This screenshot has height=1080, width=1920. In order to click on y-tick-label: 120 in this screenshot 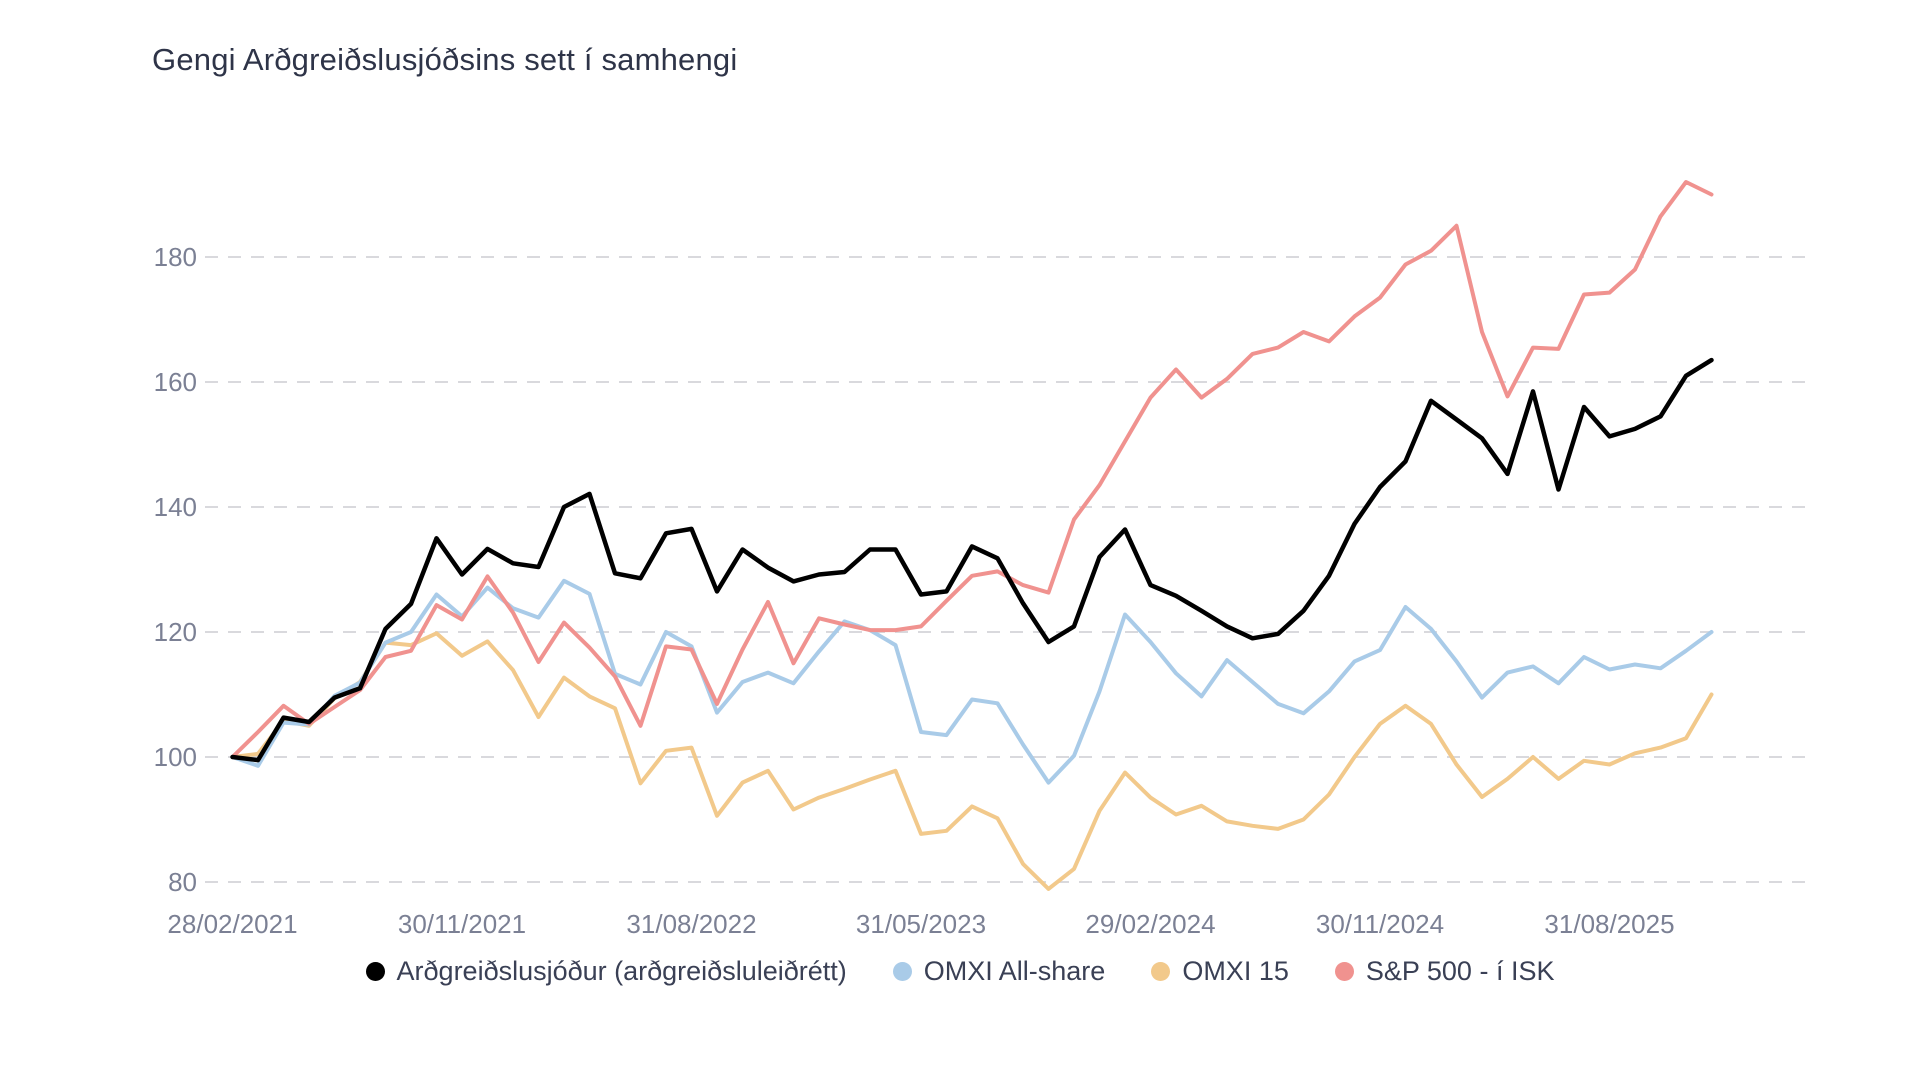, I will do `click(175, 632)`.